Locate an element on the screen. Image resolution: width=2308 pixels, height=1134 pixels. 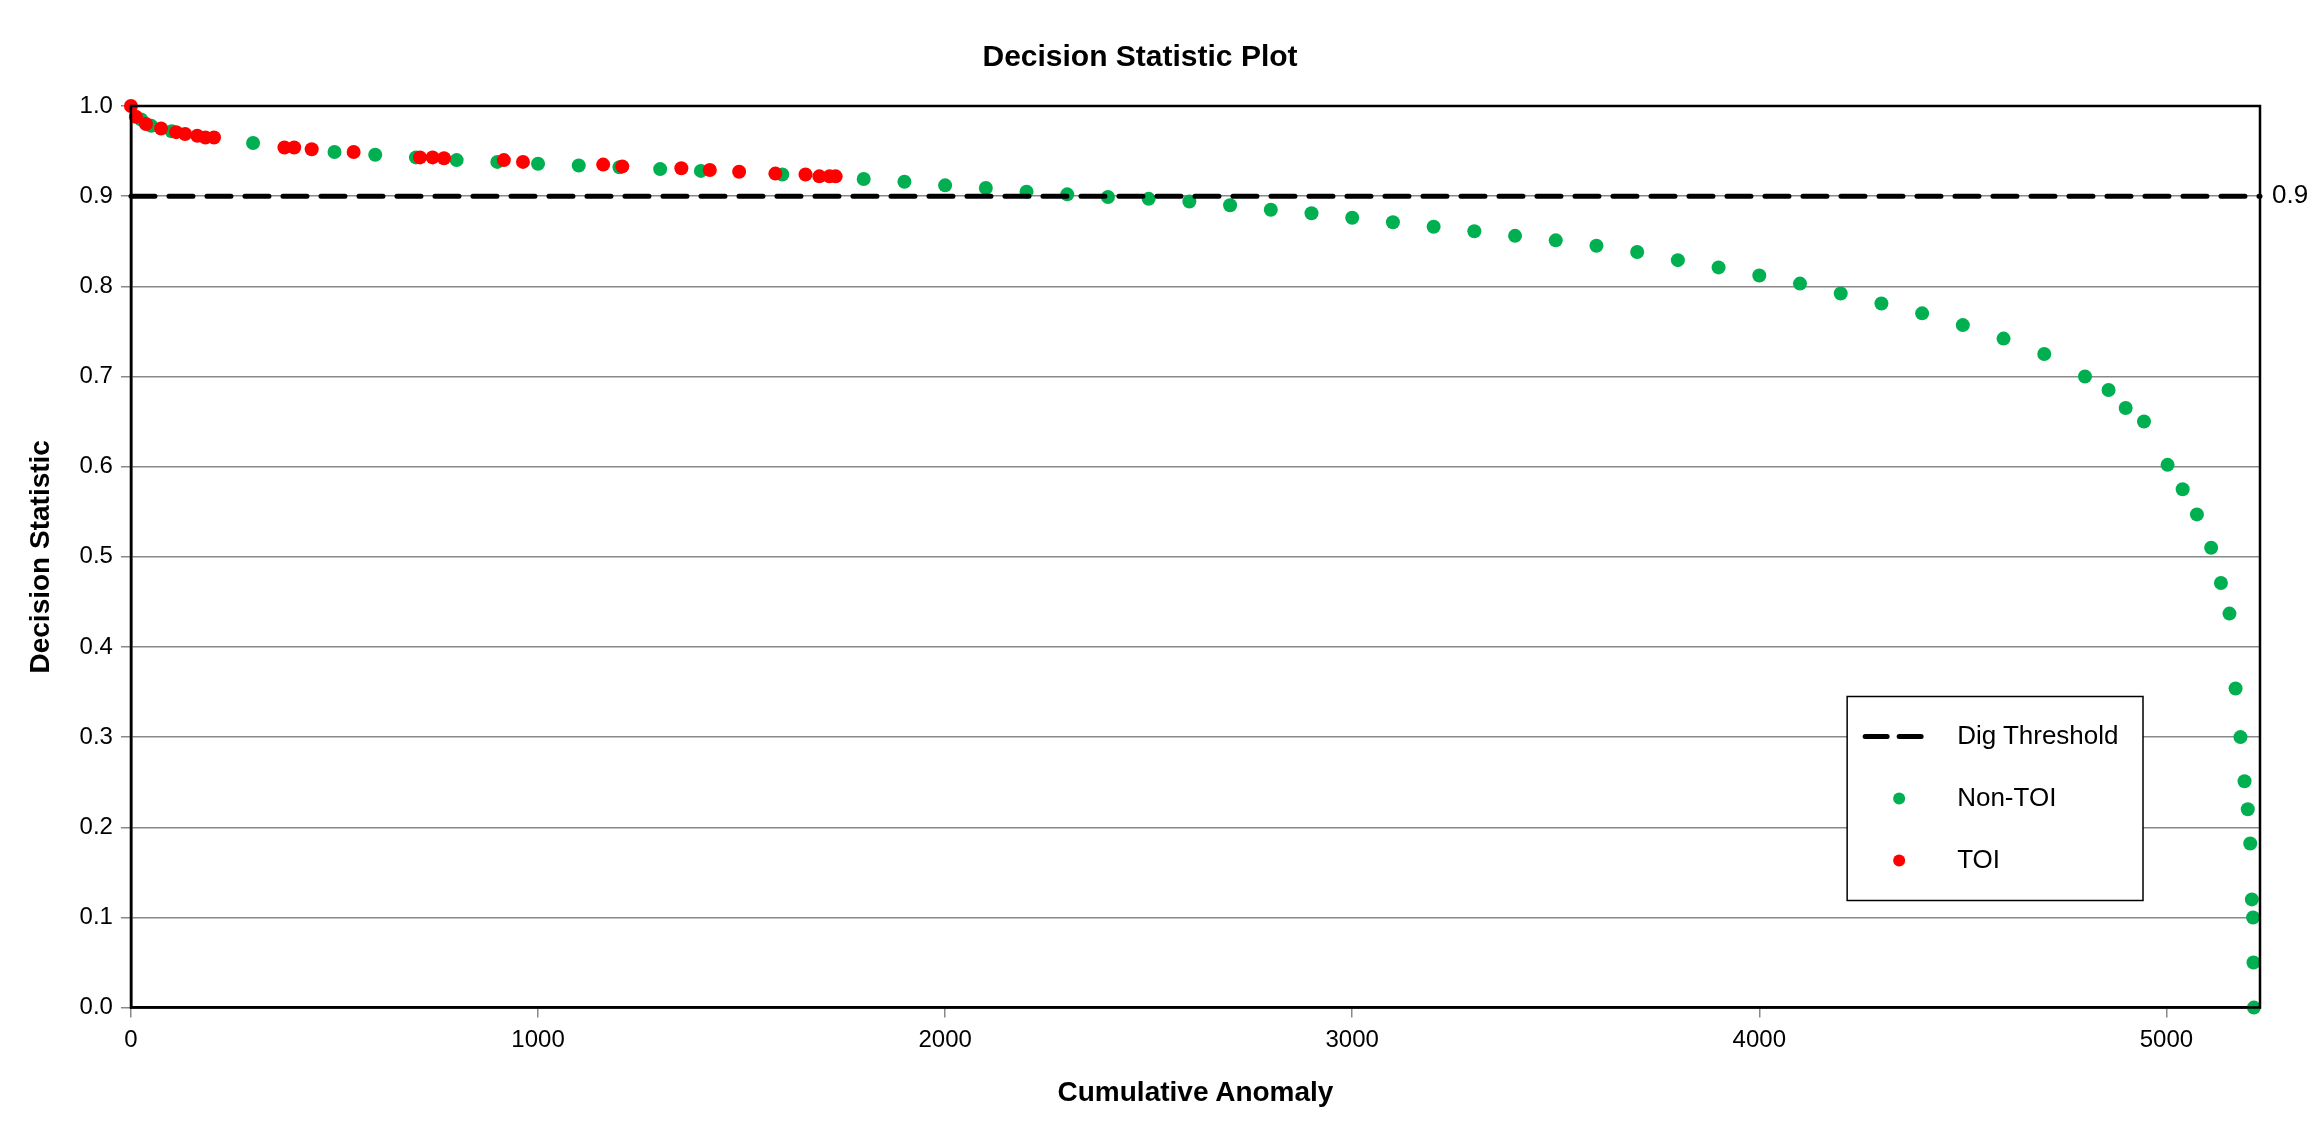
x-tick-label: 1000 is located at coordinates (538, 1038).